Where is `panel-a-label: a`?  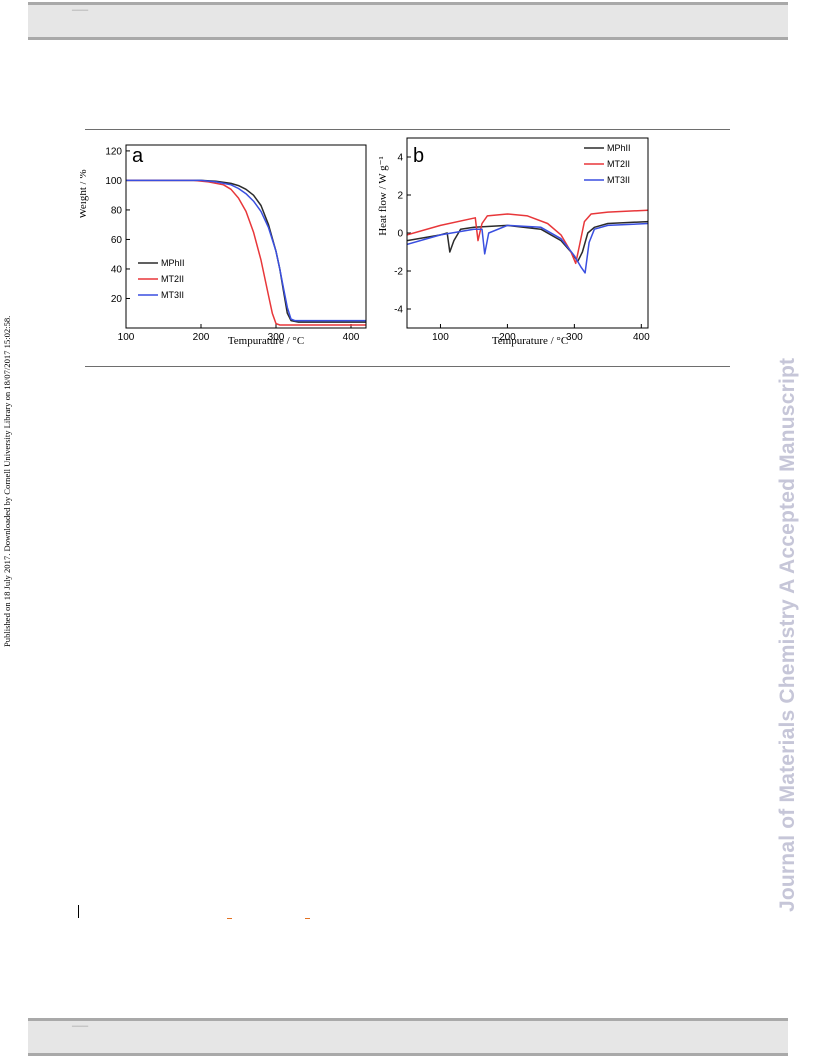
panel-a-label: a is located at coordinates (138, 156).